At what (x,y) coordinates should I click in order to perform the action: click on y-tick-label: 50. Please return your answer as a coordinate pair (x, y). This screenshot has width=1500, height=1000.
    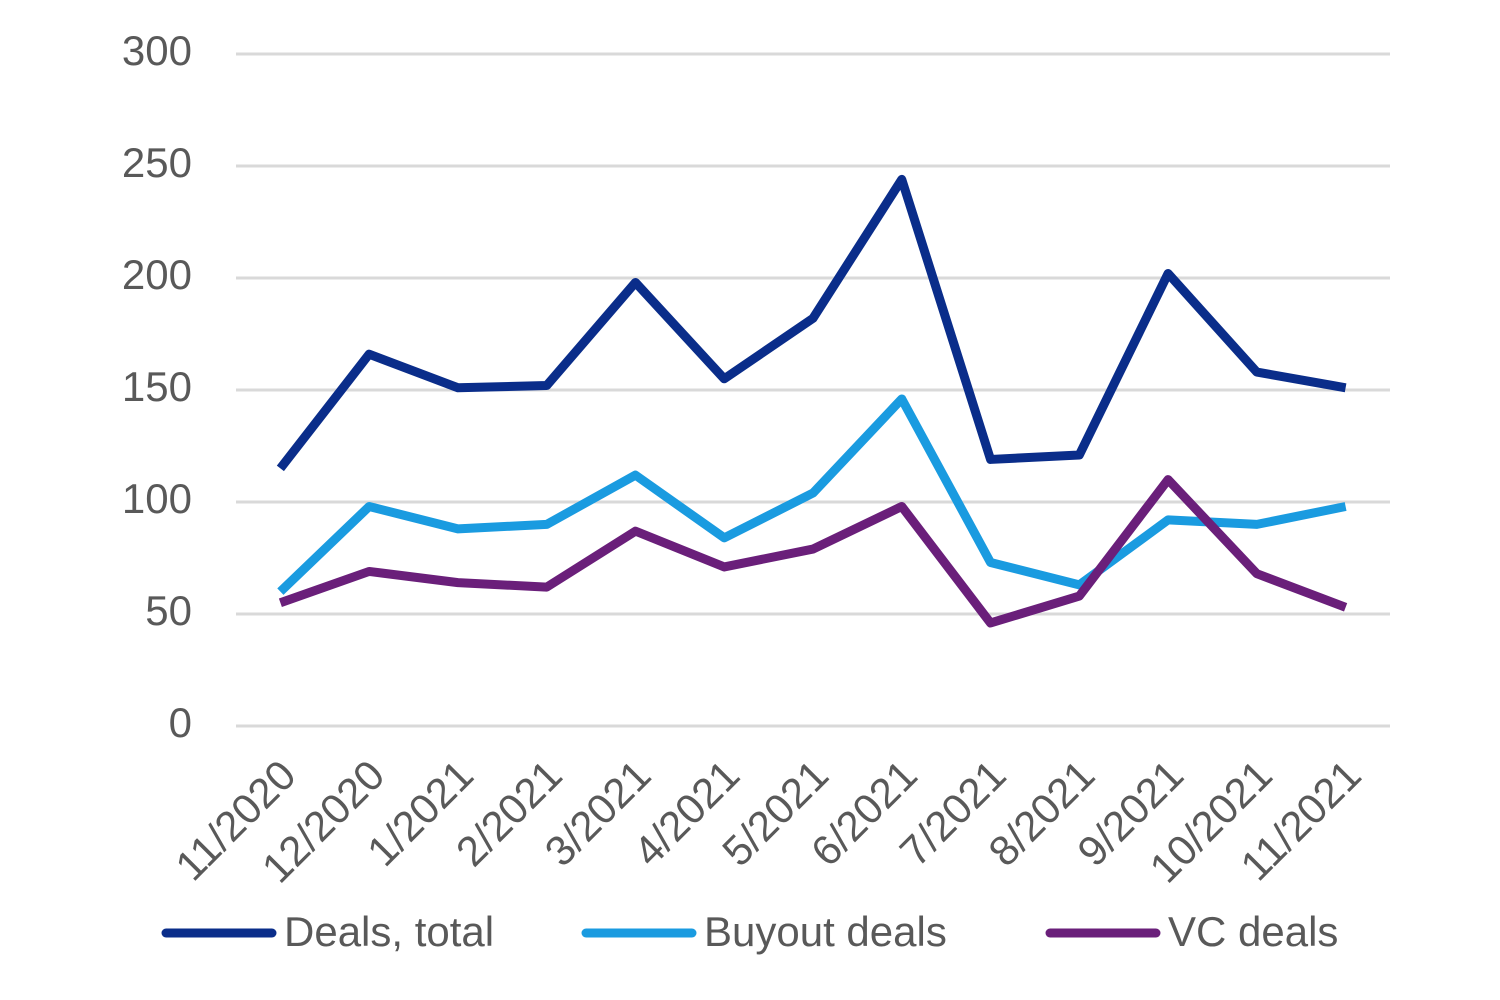
    Looking at the image, I should click on (168, 610).